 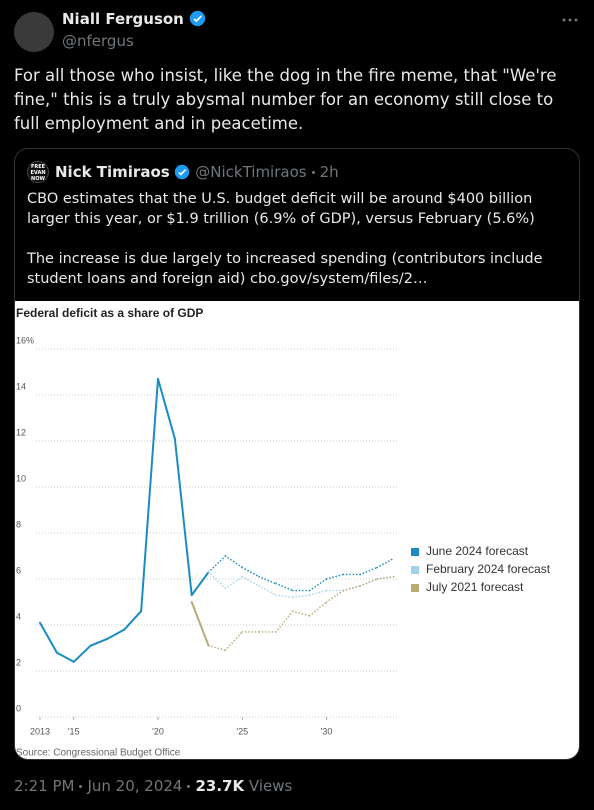 I want to click on avatar-text: NOW, so click(x=38, y=179).